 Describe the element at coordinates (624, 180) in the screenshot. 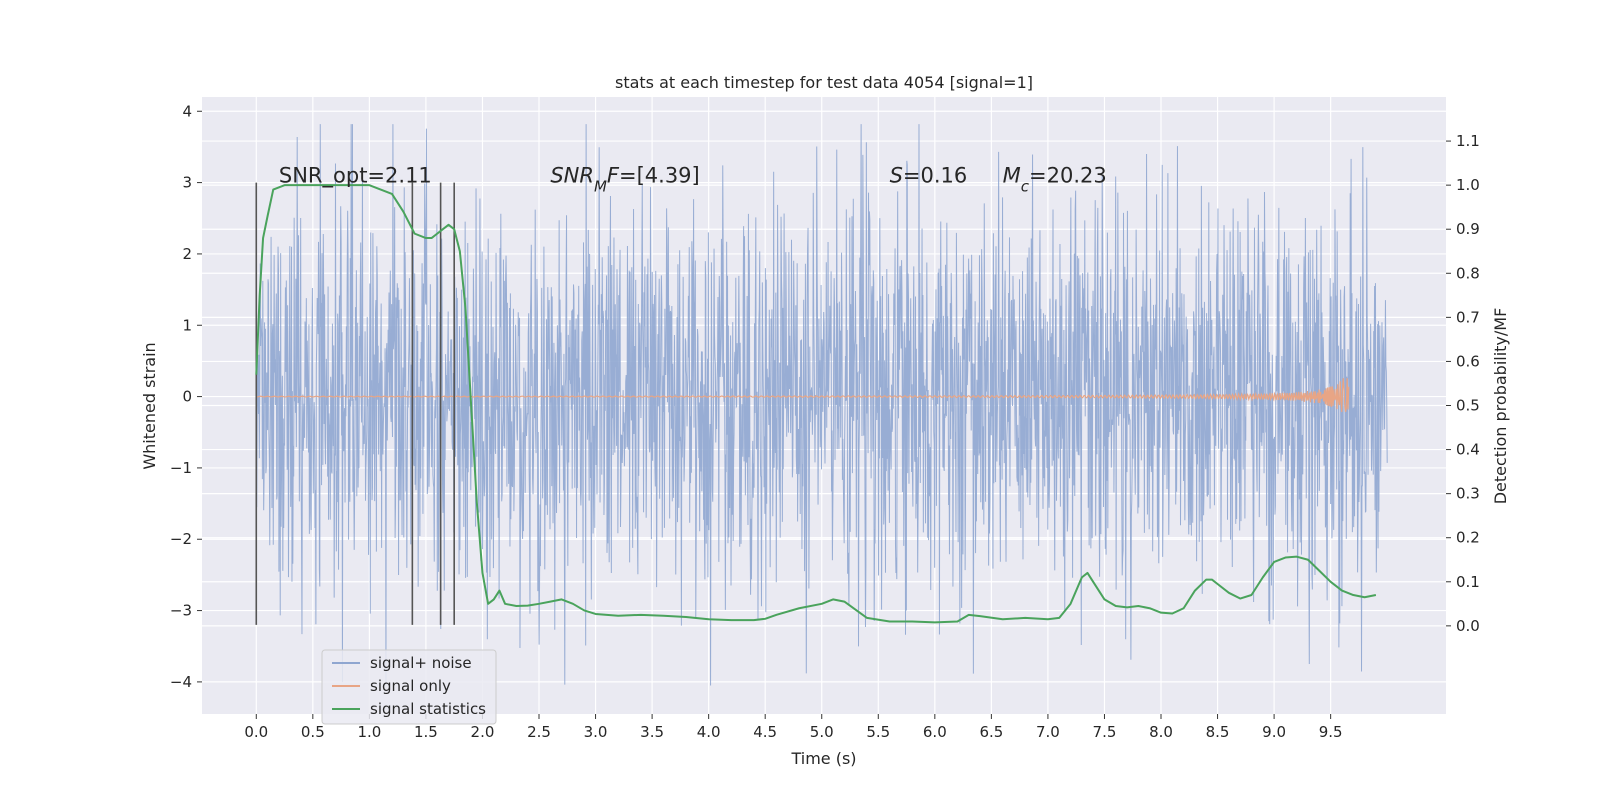

I see `annotation-snr-mf: SNRMF=[4.39]` at that location.